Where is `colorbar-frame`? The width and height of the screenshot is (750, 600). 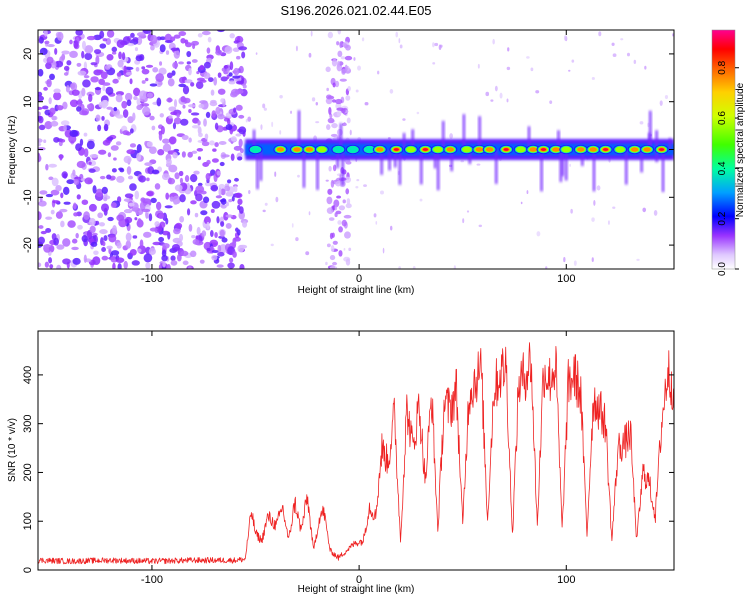 colorbar-frame is located at coordinates (723, 149).